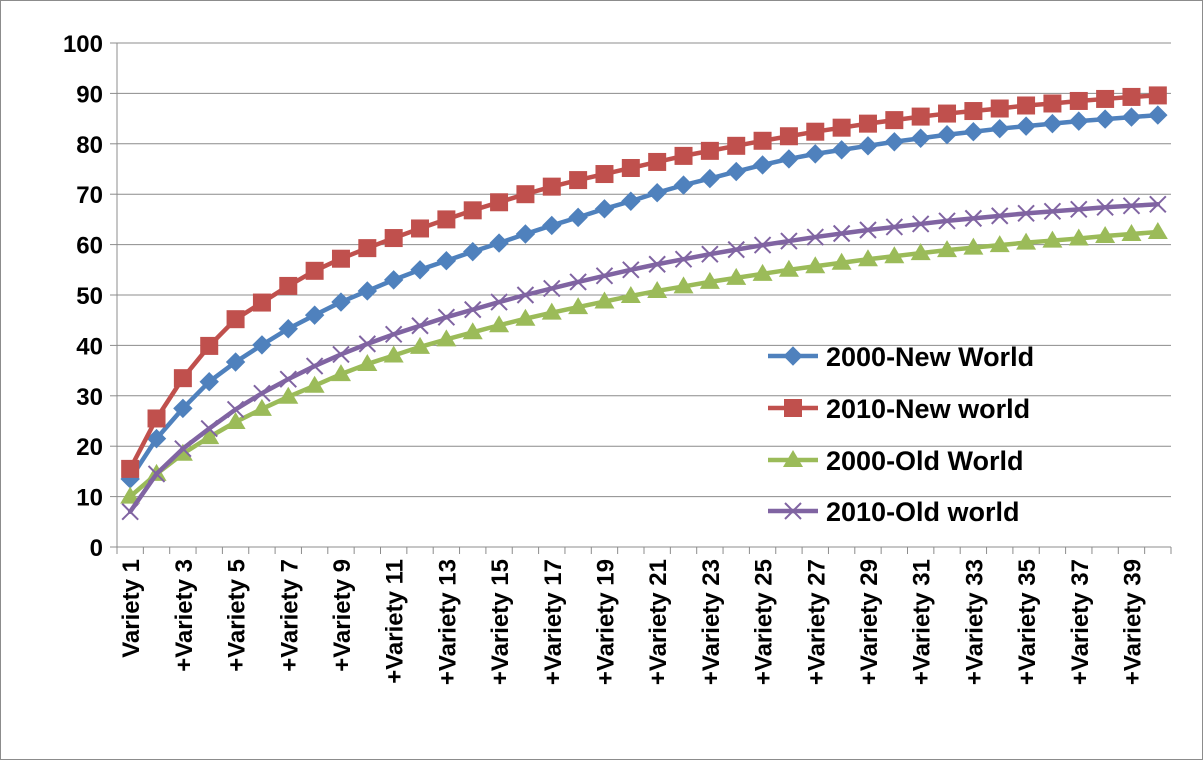 The image size is (1203, 760). Describe the element at coordinates (89, 195) in the screenshot. I see `y-tick-label: 70` at that location.